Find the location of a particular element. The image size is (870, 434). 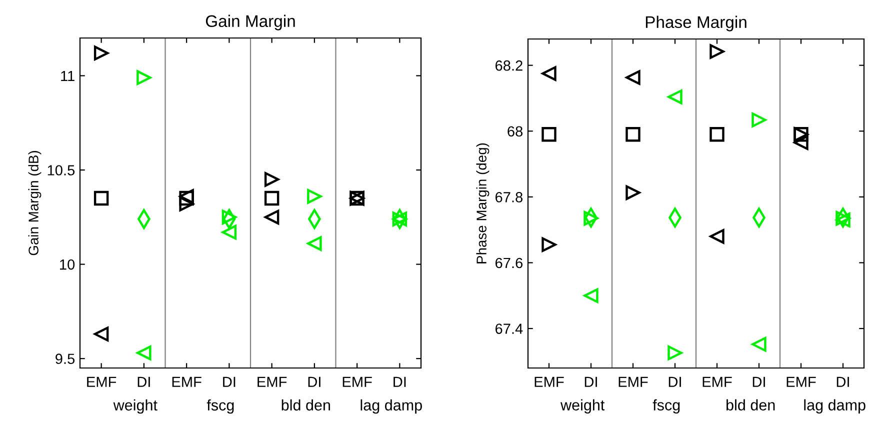

y-tick-label: 9.5 is located at coordinates (65, 359).